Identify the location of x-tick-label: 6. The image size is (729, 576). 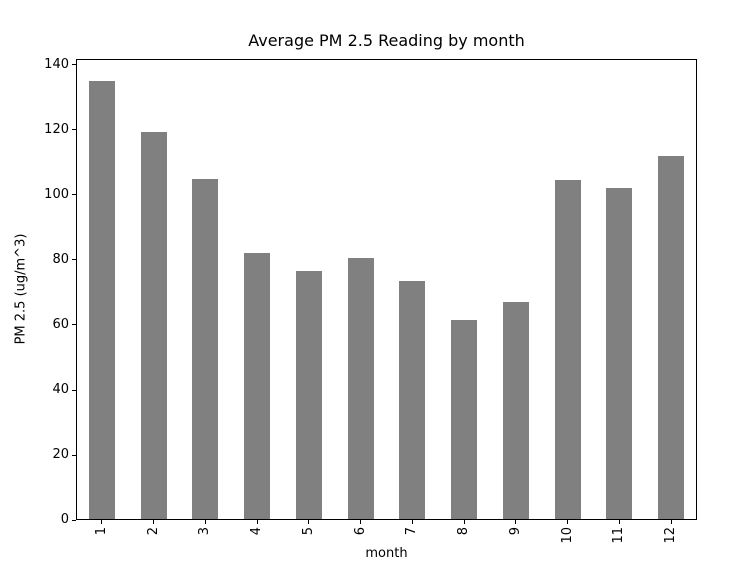
(360, 531).